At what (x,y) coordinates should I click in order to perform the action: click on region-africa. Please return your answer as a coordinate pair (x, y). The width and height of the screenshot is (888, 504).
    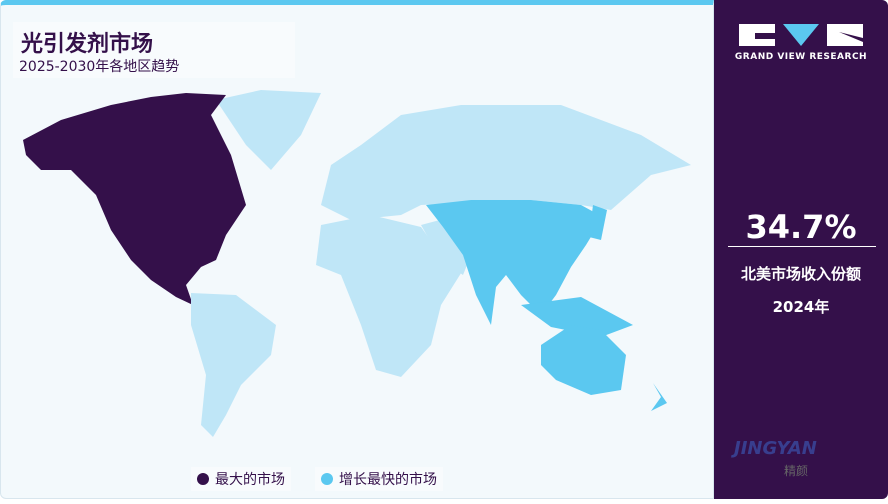
    Looking at the image, I should click on (389, 296).